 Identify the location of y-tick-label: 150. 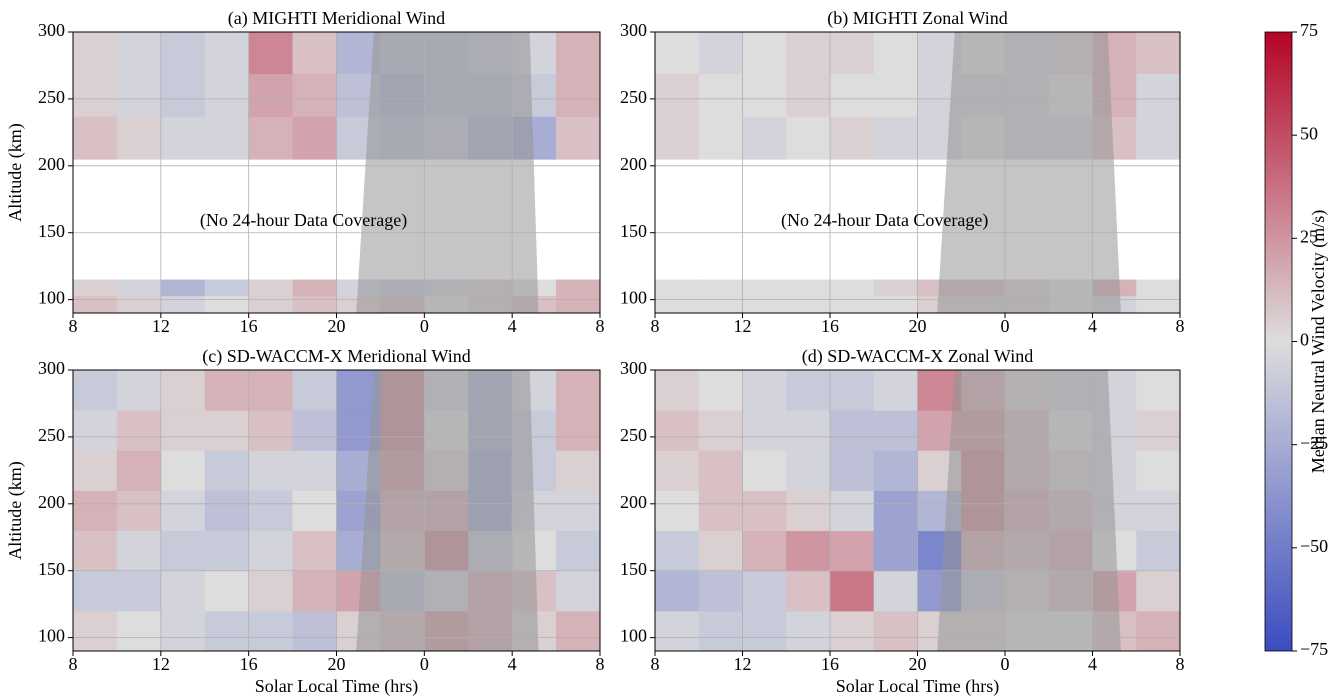
(51, 569).